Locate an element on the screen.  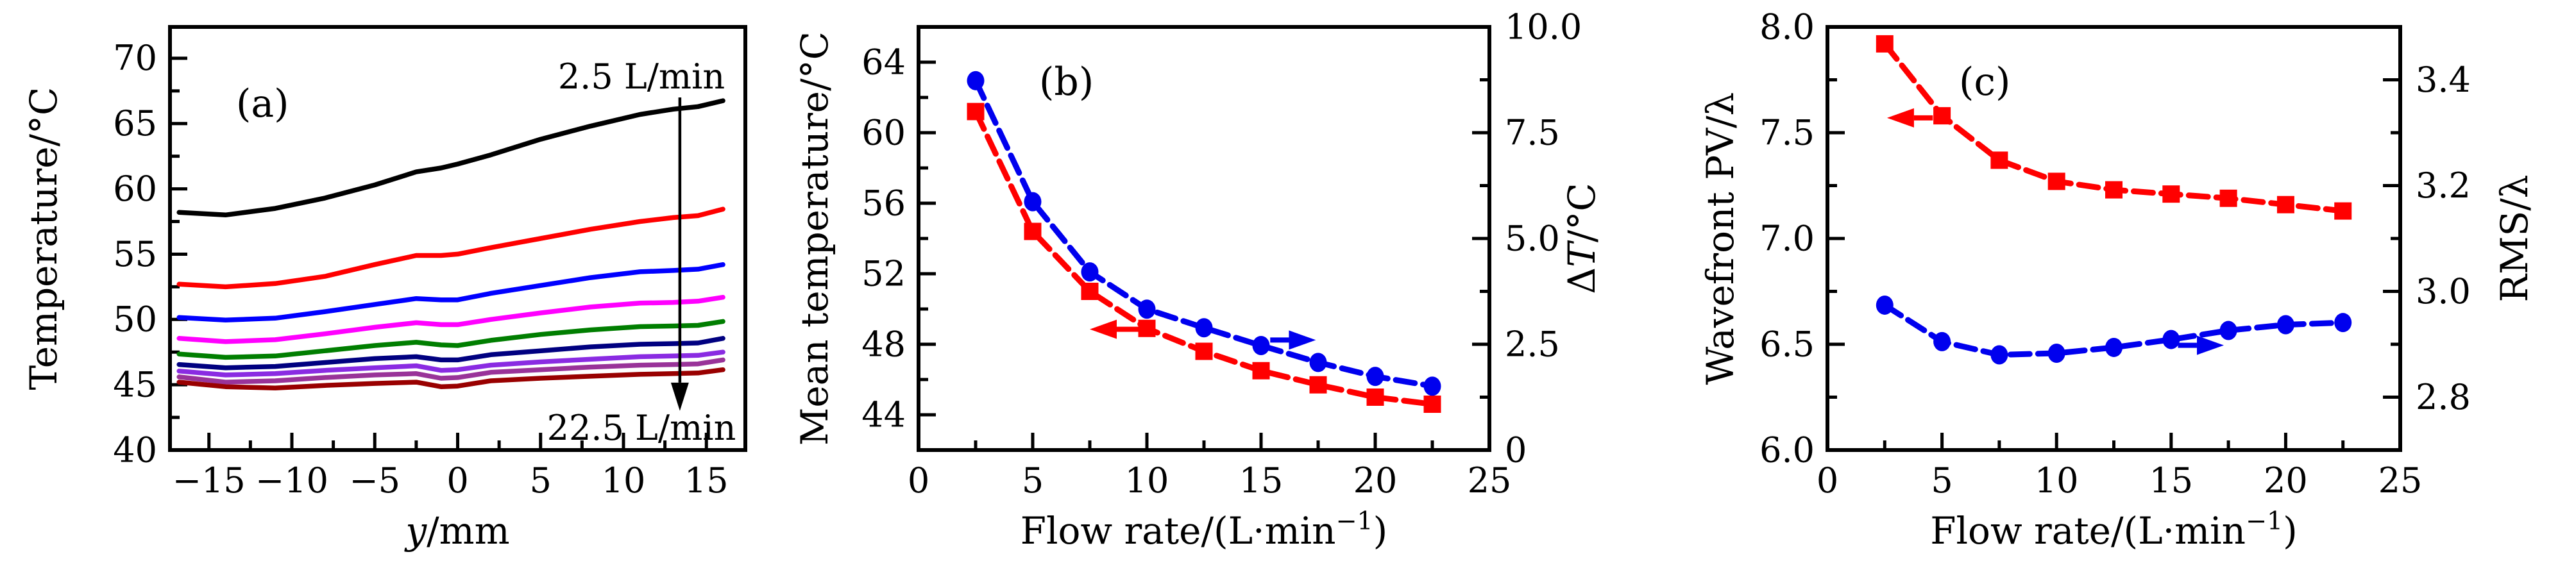
curve-17.5-l-min is located at coordinates (450, 363).